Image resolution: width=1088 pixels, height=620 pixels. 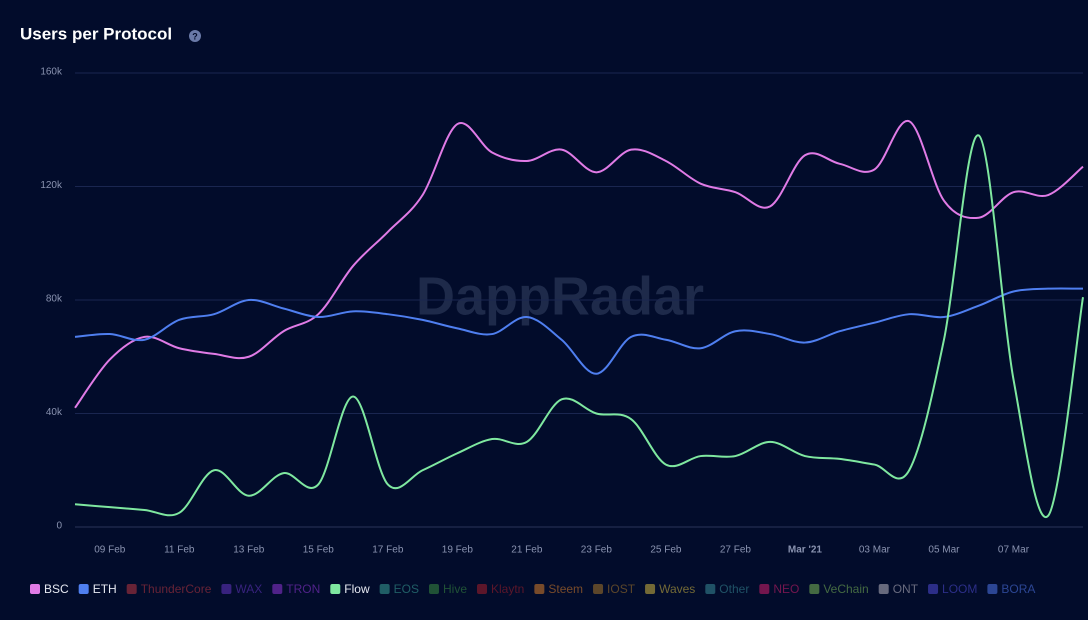 What do you see at coordinates (458, 550) in the screenshot?
I see `x-tick-label: 19 Feb` at bounding box center [458, 550].